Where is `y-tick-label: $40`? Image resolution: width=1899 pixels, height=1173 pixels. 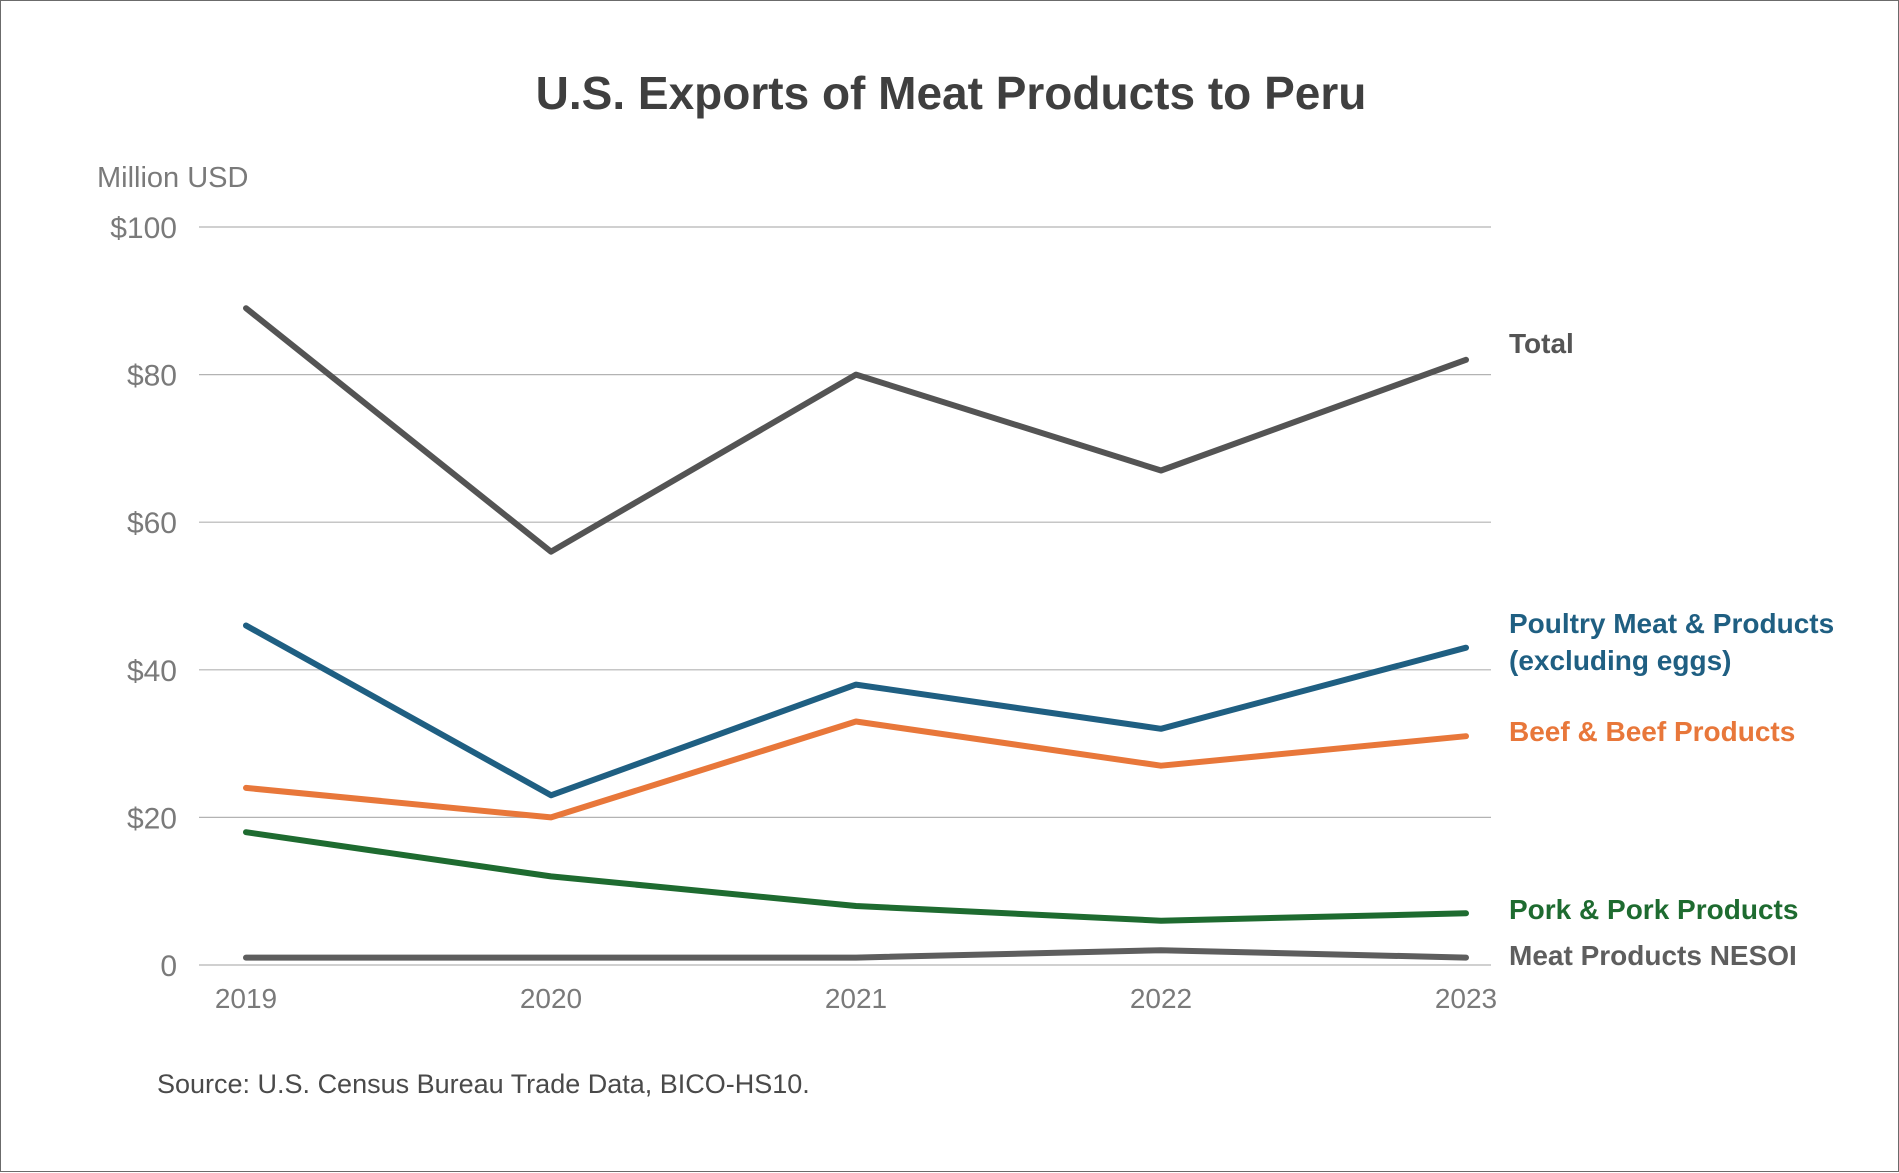 y-tick-label: $40 is located at coordinates (152, 671).